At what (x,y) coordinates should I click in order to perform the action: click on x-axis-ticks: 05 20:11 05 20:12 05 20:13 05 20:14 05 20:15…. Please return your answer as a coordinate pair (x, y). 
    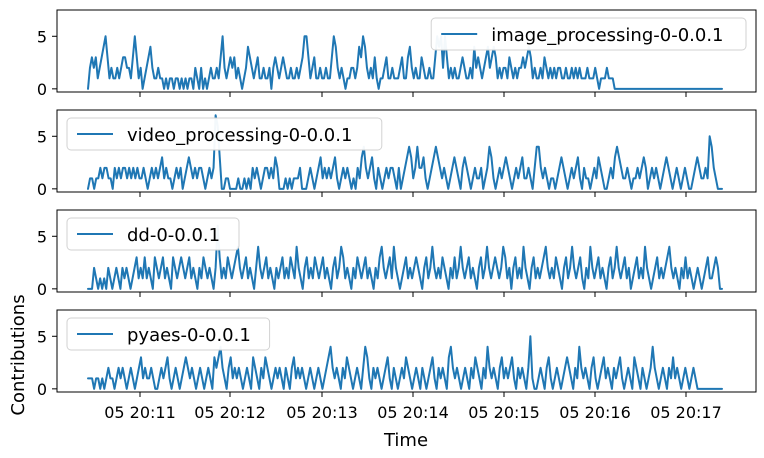
    Looking at the image, I should click on (413, 412).